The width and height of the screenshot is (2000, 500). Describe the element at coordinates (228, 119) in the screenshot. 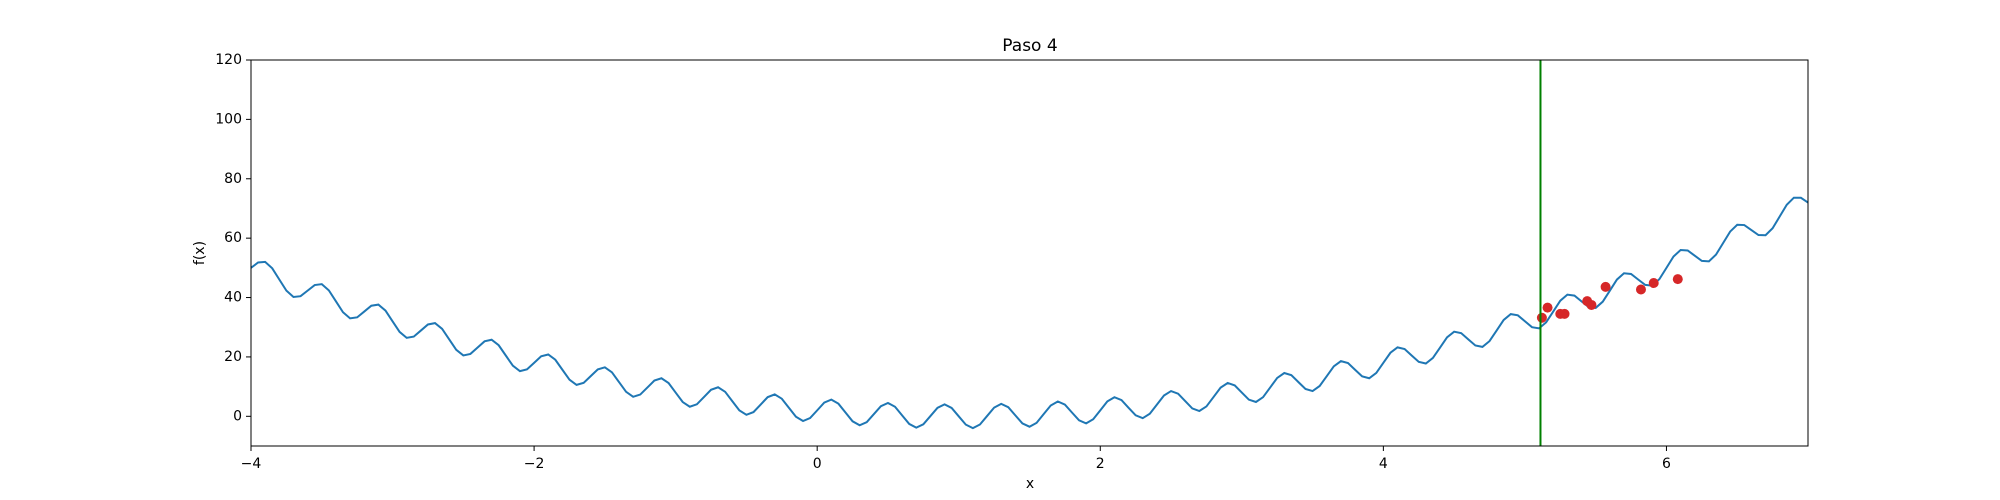

I see `y-tick-label: 100` at that location.